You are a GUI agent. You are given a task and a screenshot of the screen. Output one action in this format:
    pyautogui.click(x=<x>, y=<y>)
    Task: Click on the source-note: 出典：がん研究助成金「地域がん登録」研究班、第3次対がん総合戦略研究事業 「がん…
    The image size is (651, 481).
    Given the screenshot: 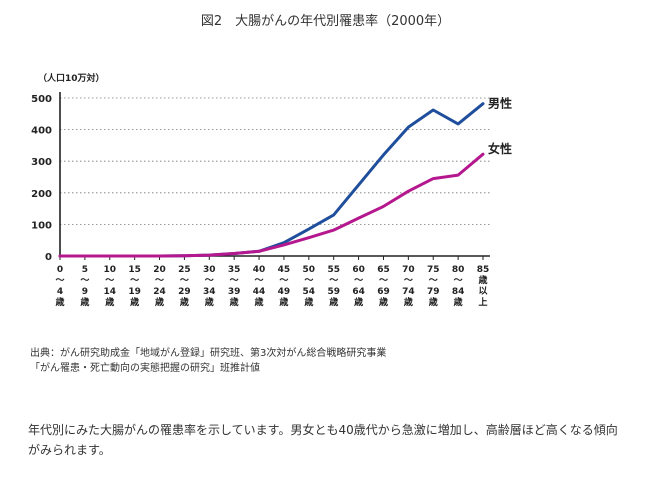 What is the action you would take?
    pyautogui.click(x=208, y=361)
    